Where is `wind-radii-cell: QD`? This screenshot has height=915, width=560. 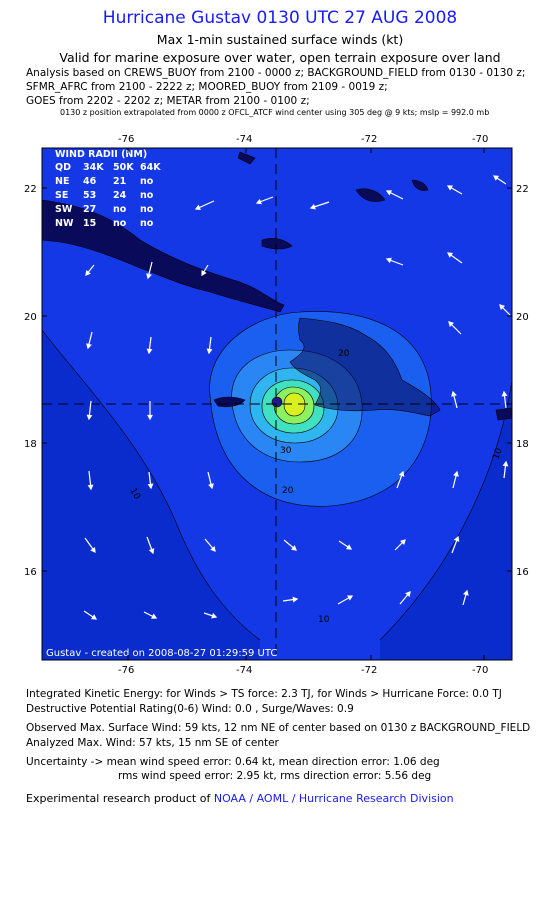 wind-radii-cell: QD is located at coordinates (63, 167).